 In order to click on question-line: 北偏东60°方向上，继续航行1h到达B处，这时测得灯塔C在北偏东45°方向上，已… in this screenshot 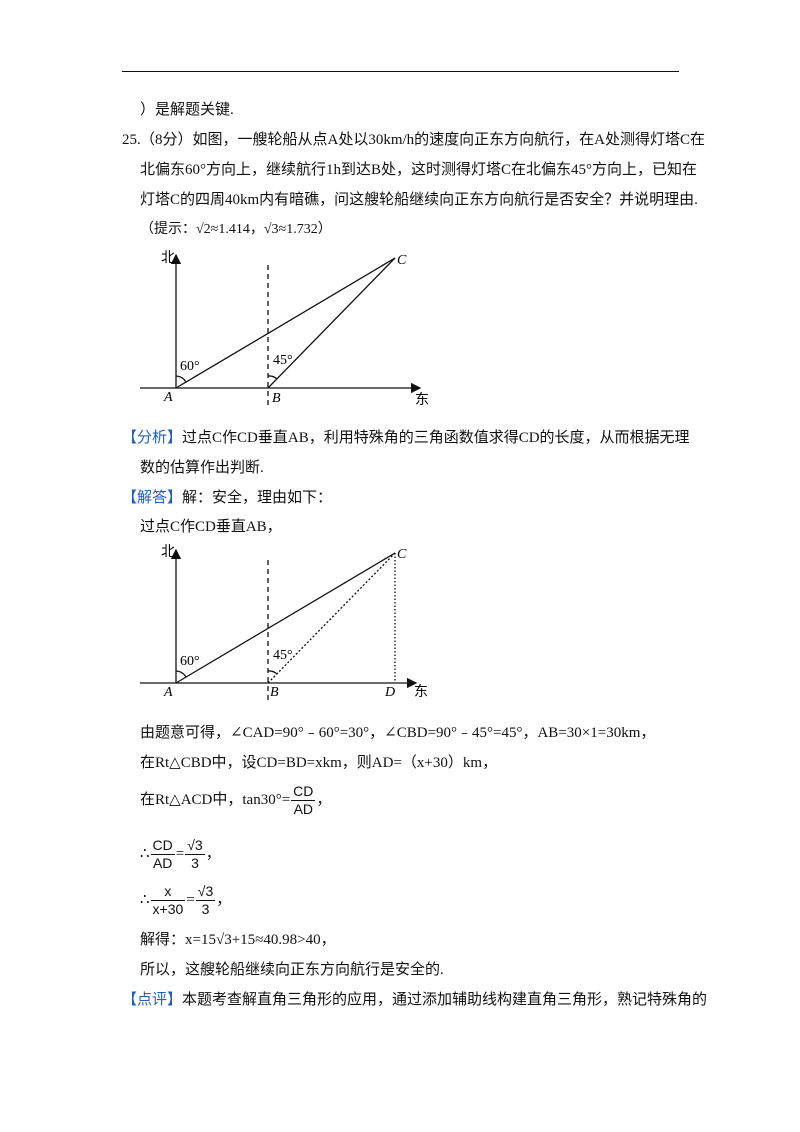, I will do `click(419, 170)`.